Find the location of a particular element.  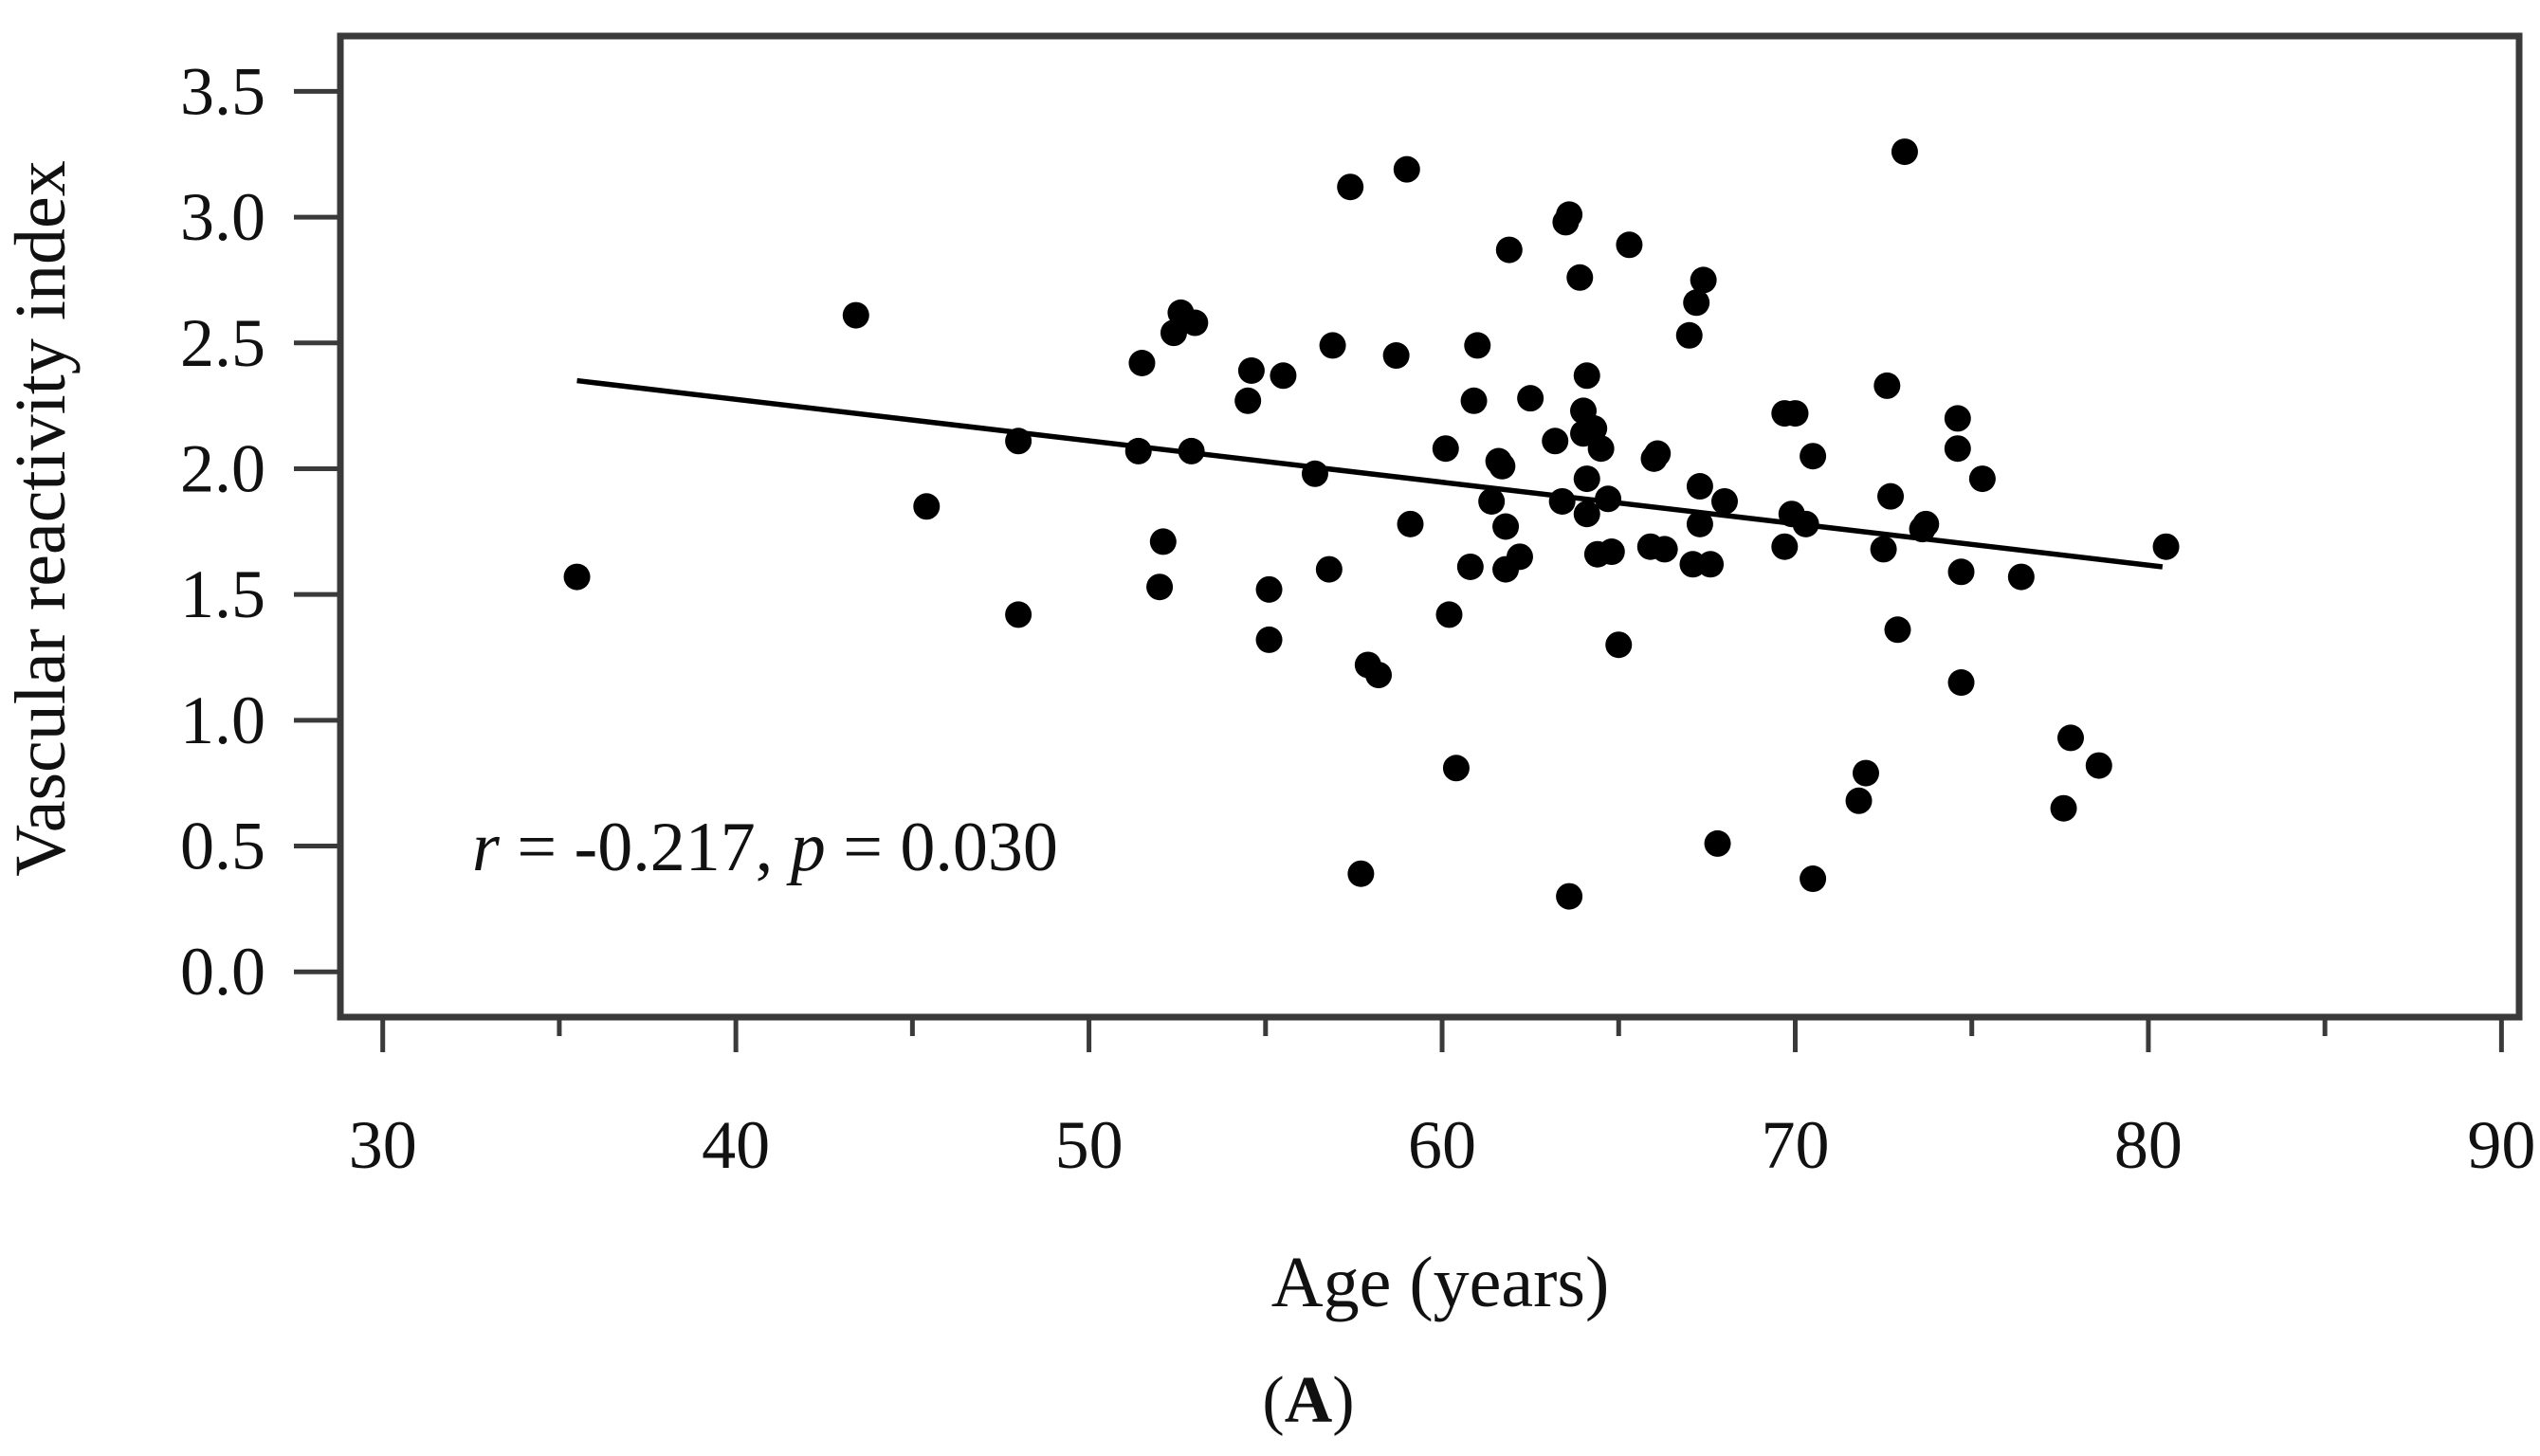

panel-label-letter: A is located at coordinates (1309, 1400).